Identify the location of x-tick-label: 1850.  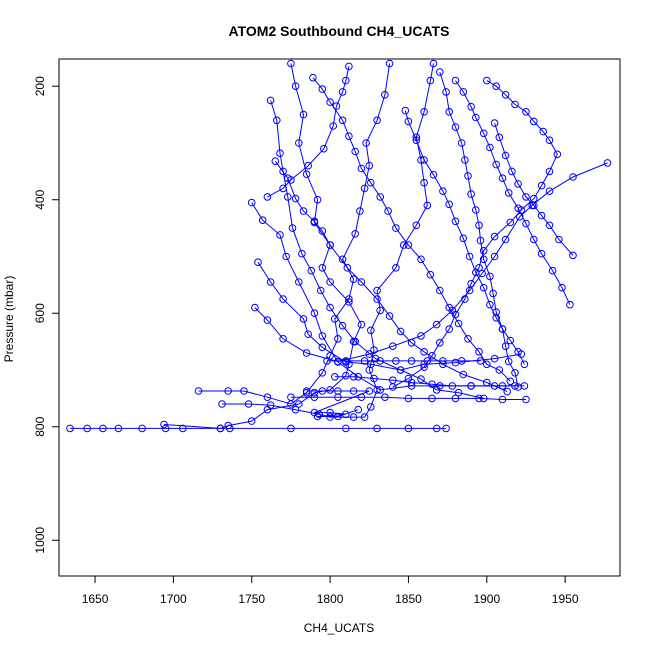
(408, 599).